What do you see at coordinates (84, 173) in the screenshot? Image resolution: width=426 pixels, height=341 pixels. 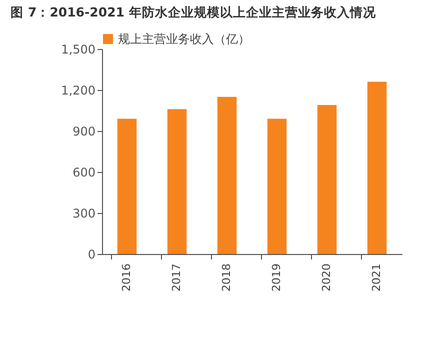 I see `y-tick-label: 600` at bounding box center [84, 173].